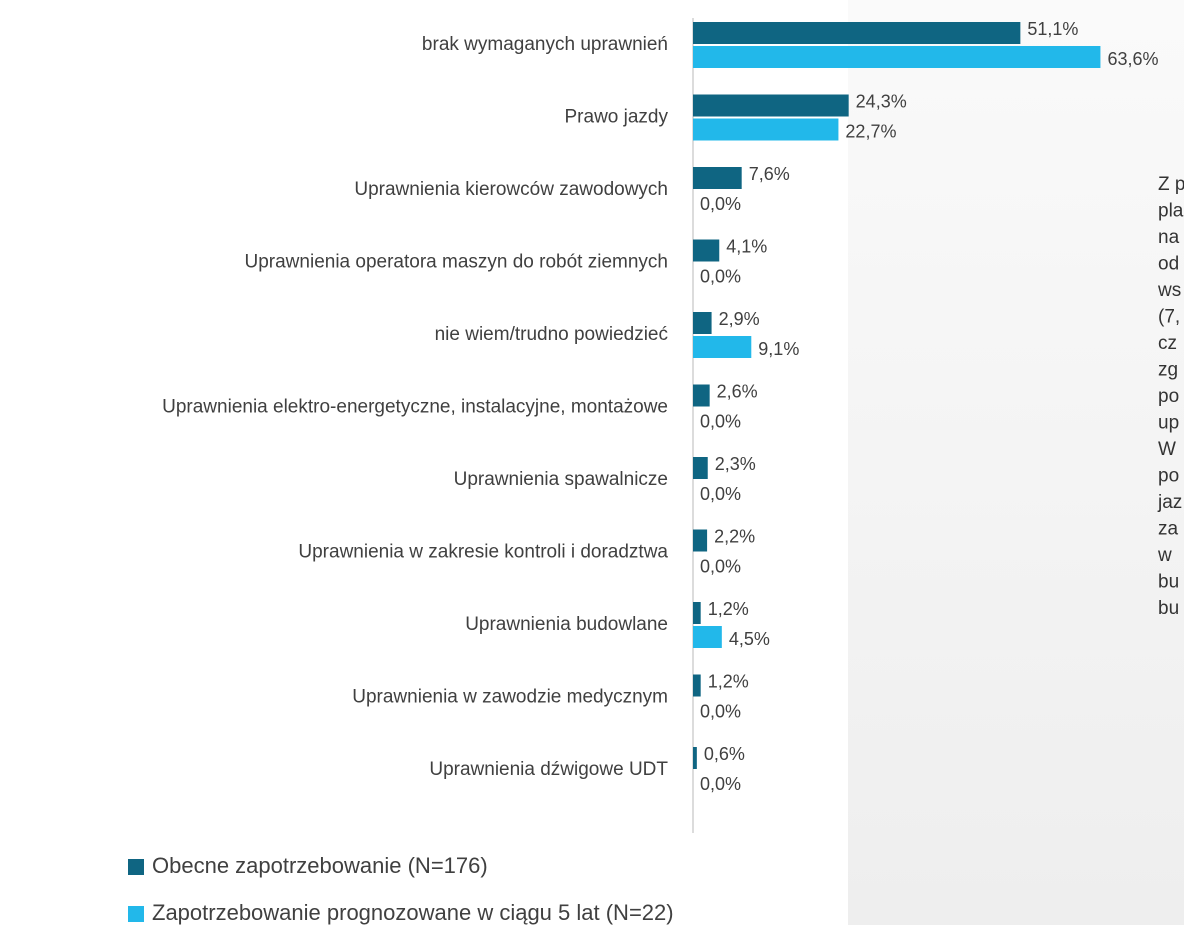  Describe the element at coordinates (510, 697) in the screenshot. I see `category-label: Uprawnienia w zawodzie medycznym` at that location.